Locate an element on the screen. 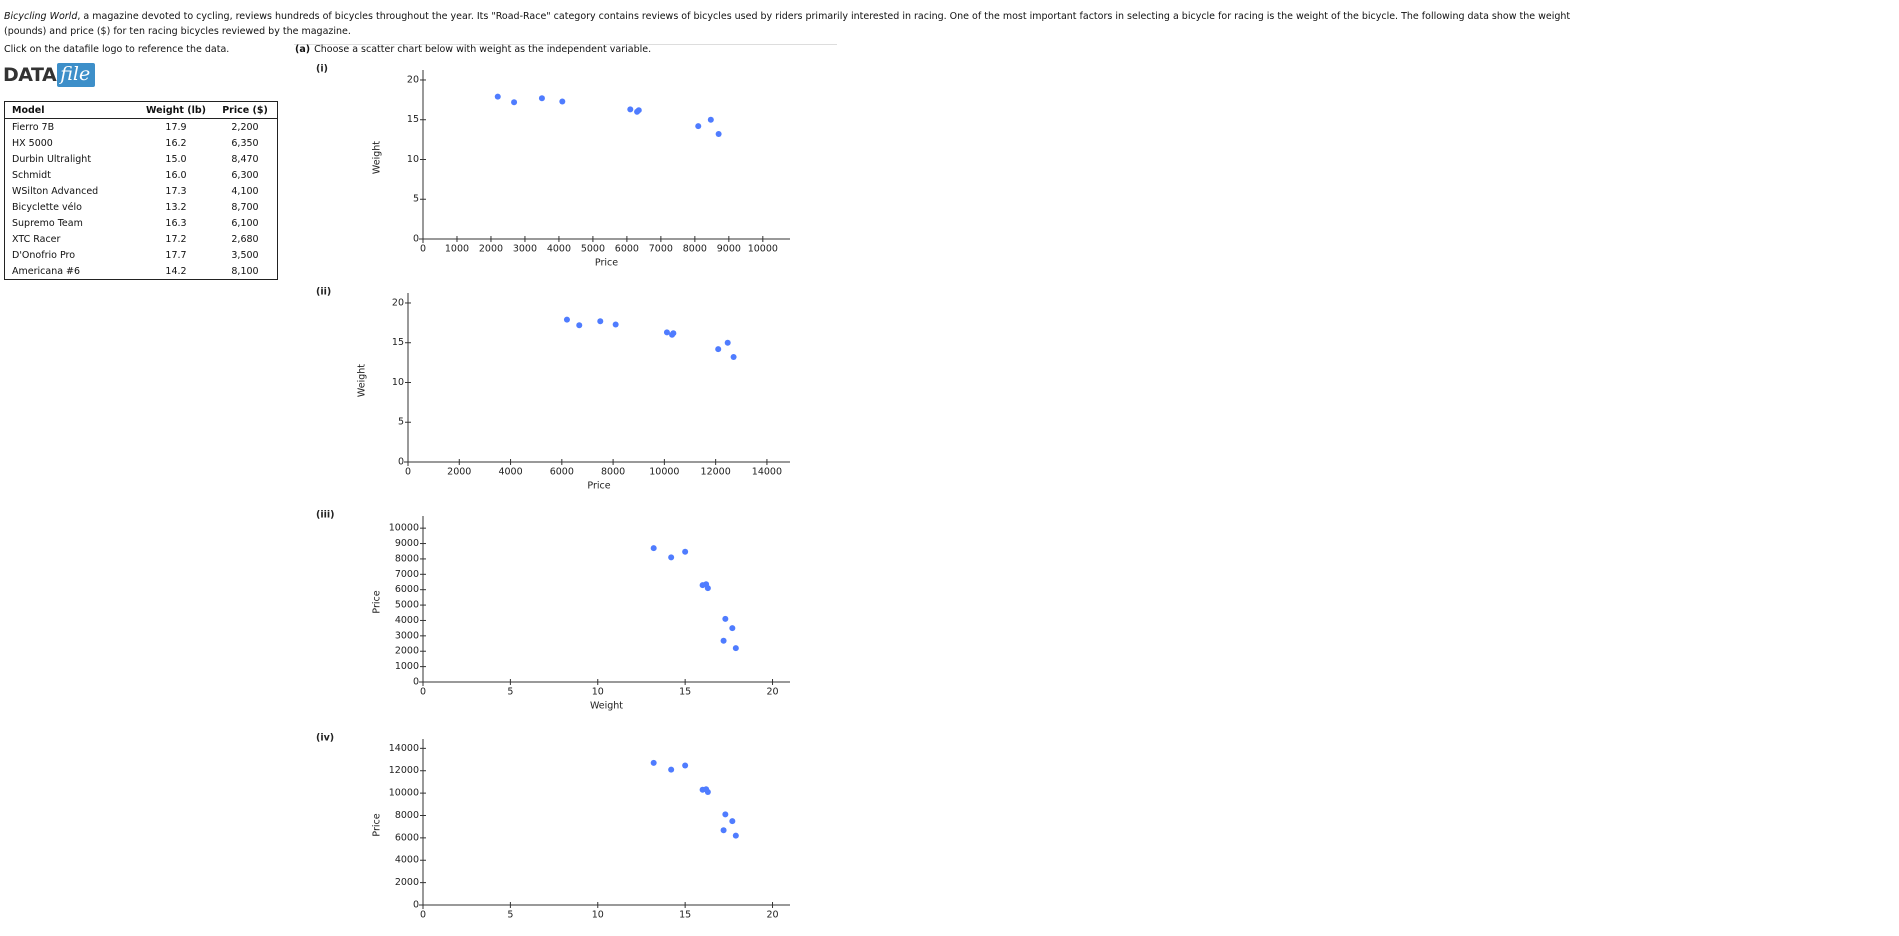  table-cell: 16.0 is located at coordinates (176, 175).